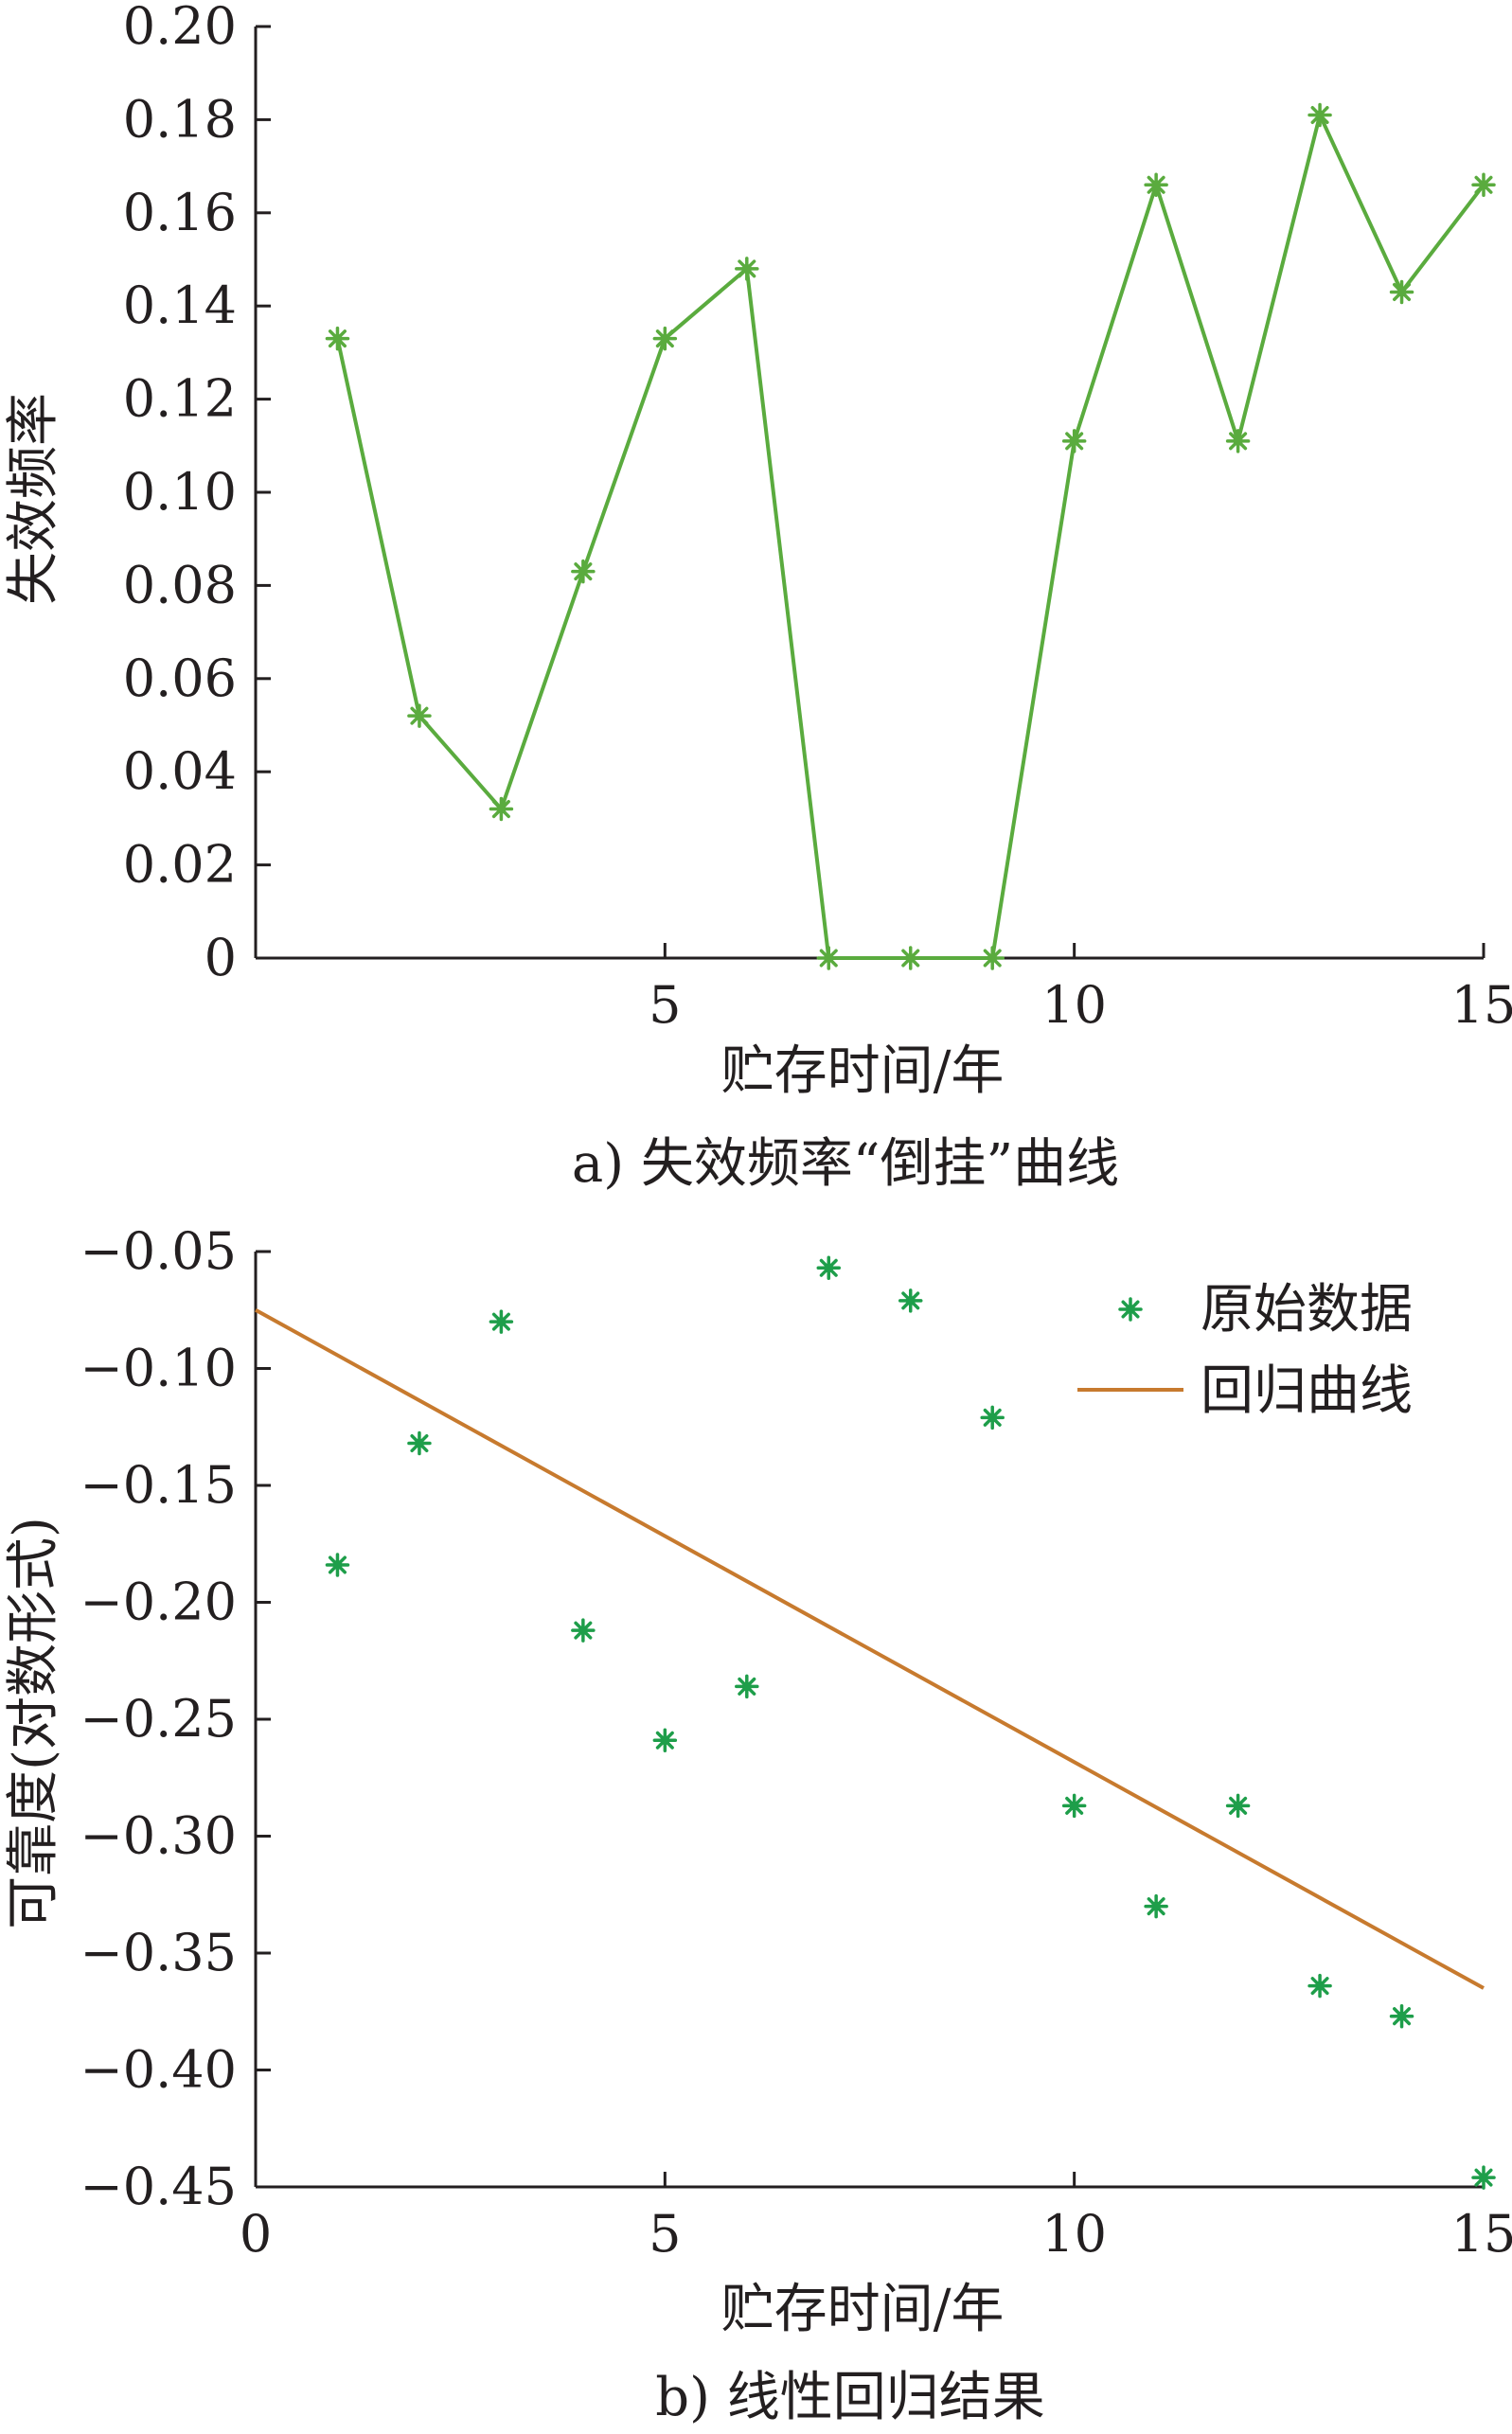  Describe the element at coordinates (158, 1719) in the screenshot. I see `panel-b-y-tick-label: −0.25` at that location.